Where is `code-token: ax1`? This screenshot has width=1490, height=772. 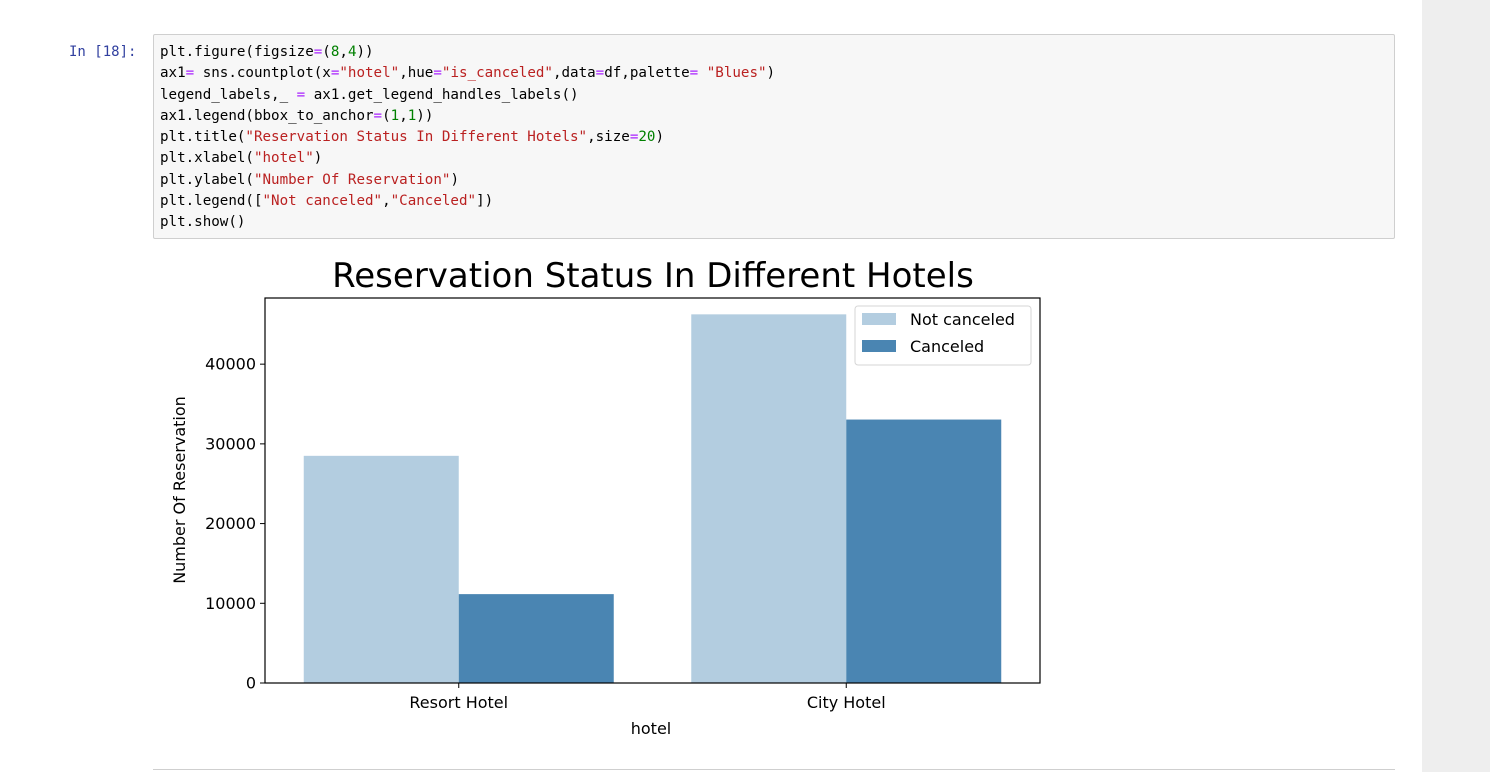
code-token: ax1 is located at coordinates (173, 73).